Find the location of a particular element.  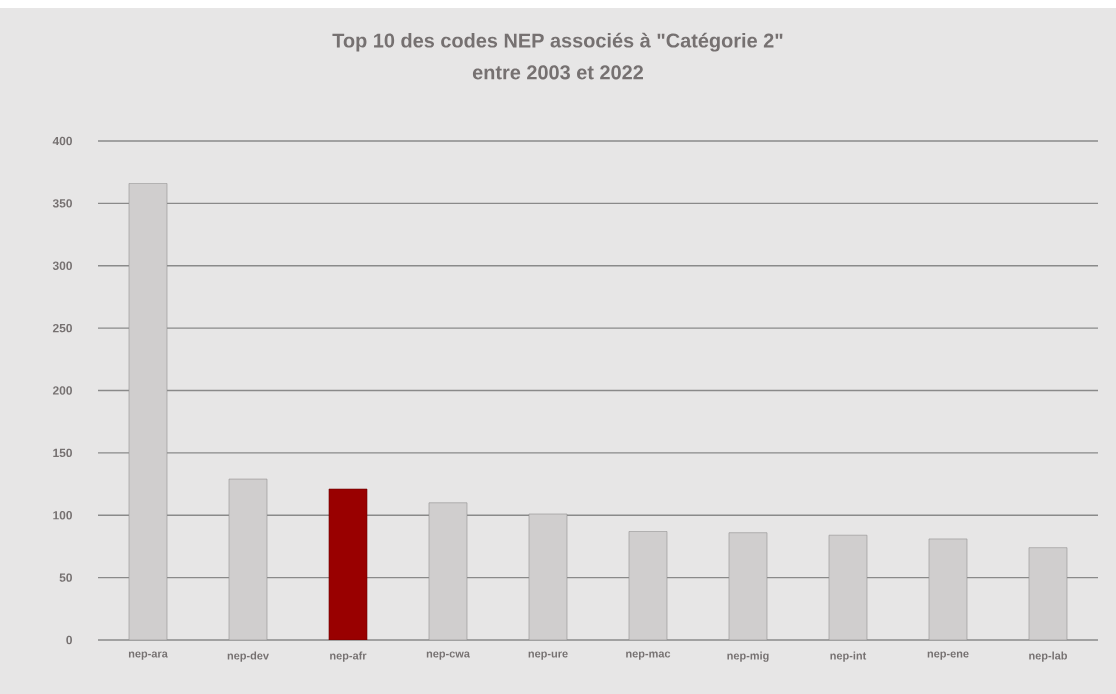

x-tick-label: nep-dev is located at coordinates (248, 656).